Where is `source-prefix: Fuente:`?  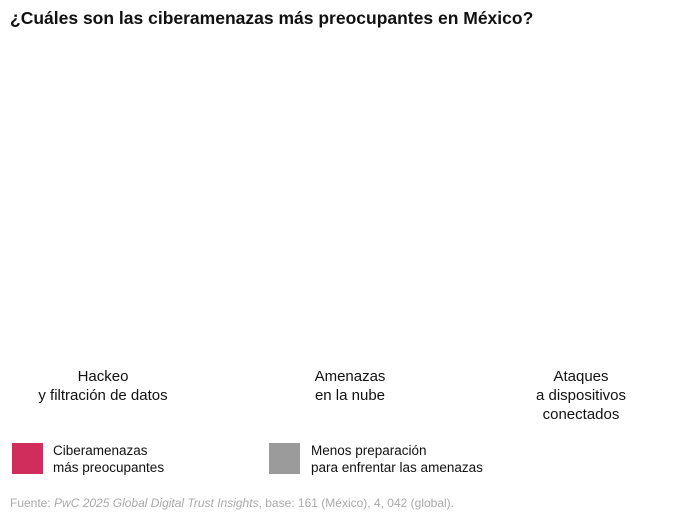
source-prefix: Fuente: is located at coordinates (32, 503).